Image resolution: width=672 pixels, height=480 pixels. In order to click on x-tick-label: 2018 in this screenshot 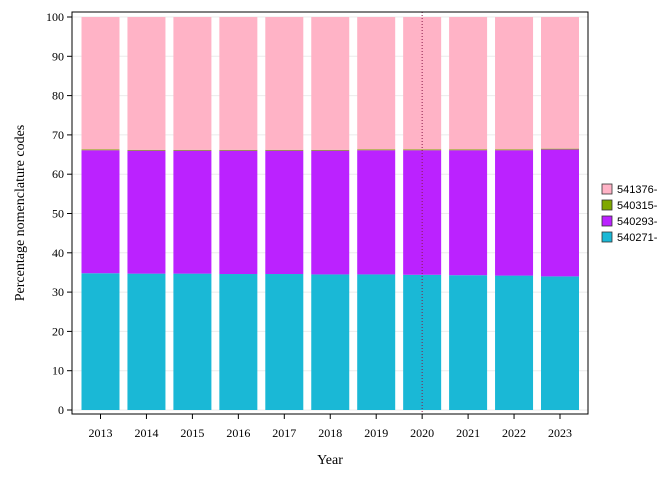, I will do `click(330, 433)`.